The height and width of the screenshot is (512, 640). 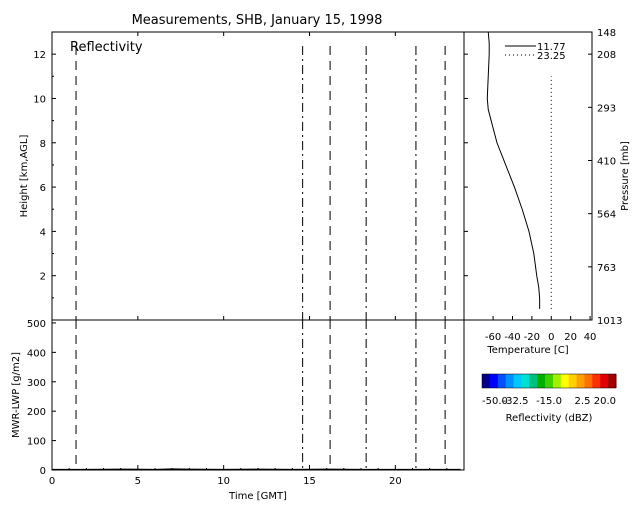 I want to click on reflectivity-ytick-label: 10, so click(x=39, y=99).